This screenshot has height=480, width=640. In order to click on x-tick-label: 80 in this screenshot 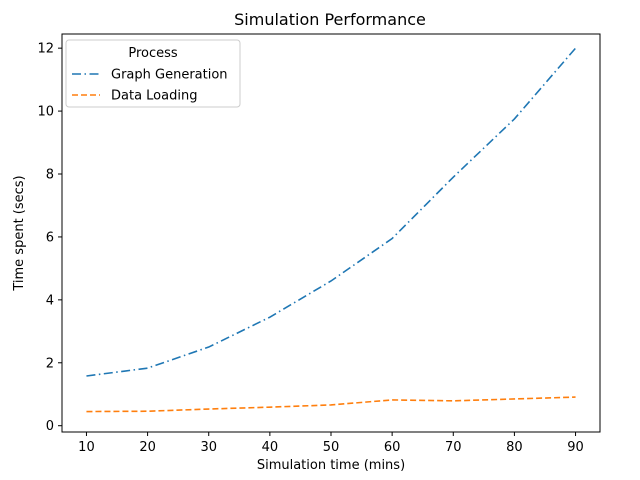, I will do `click(514, 447)`.